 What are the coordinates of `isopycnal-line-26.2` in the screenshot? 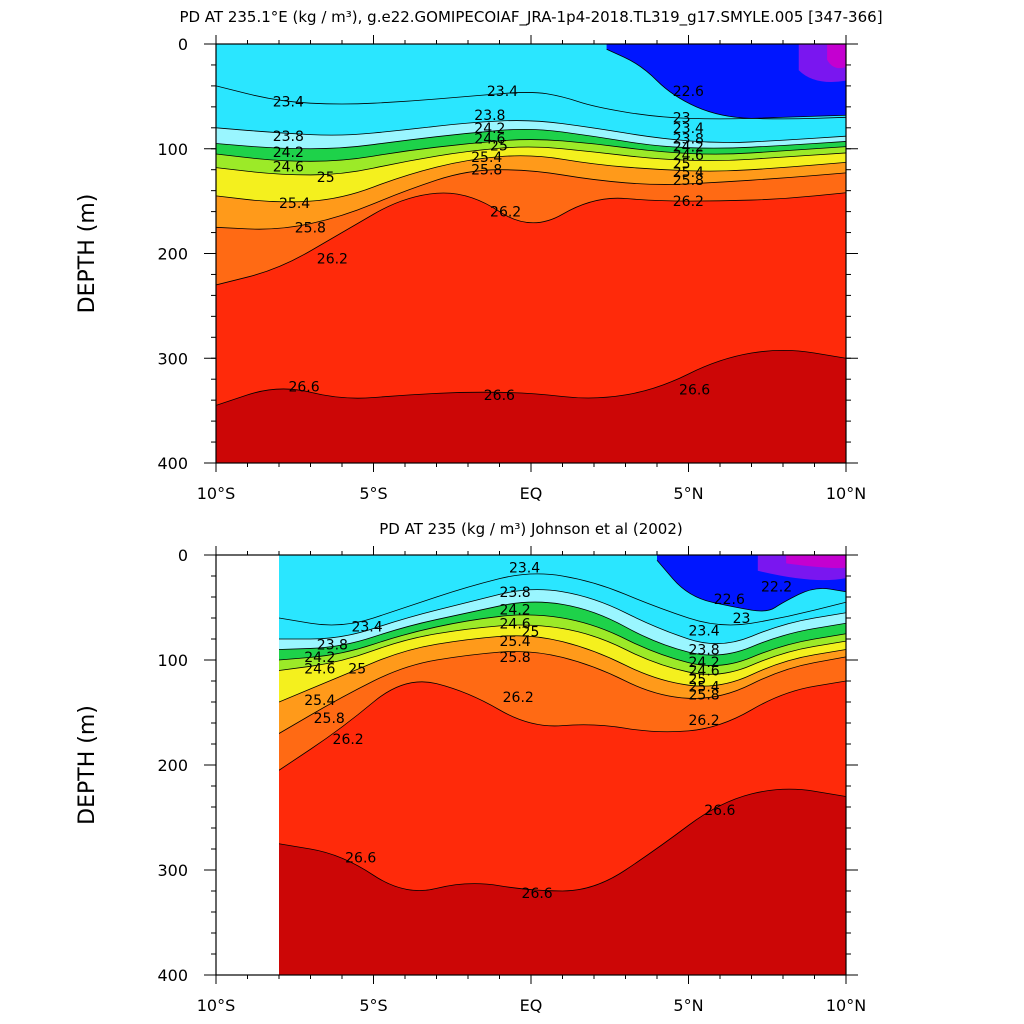 It's located at (562, 725).